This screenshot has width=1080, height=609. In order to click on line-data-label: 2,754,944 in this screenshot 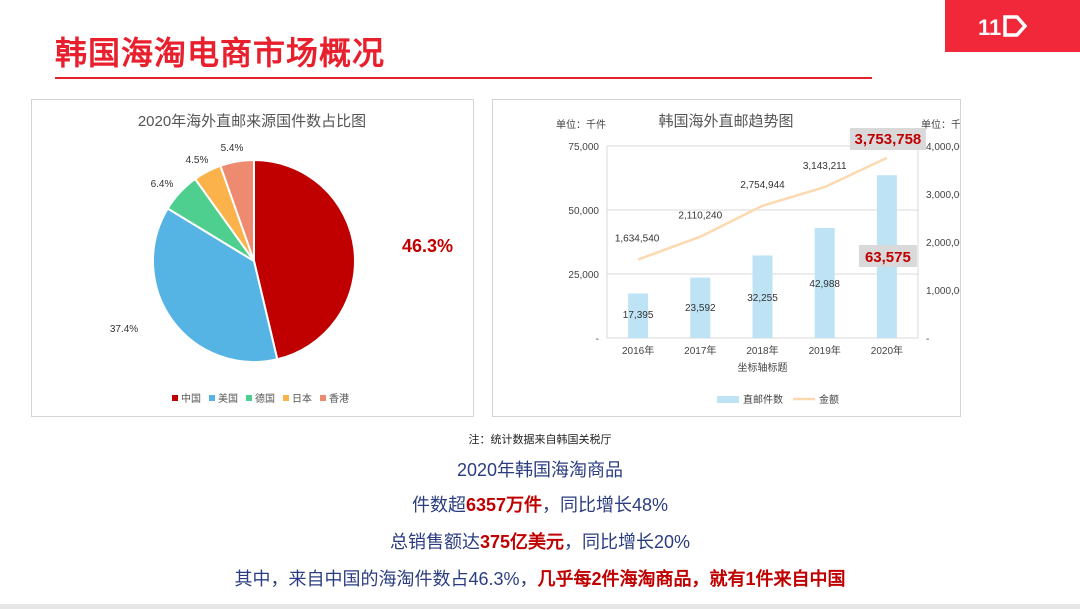, I will do `click(762, 185)`.